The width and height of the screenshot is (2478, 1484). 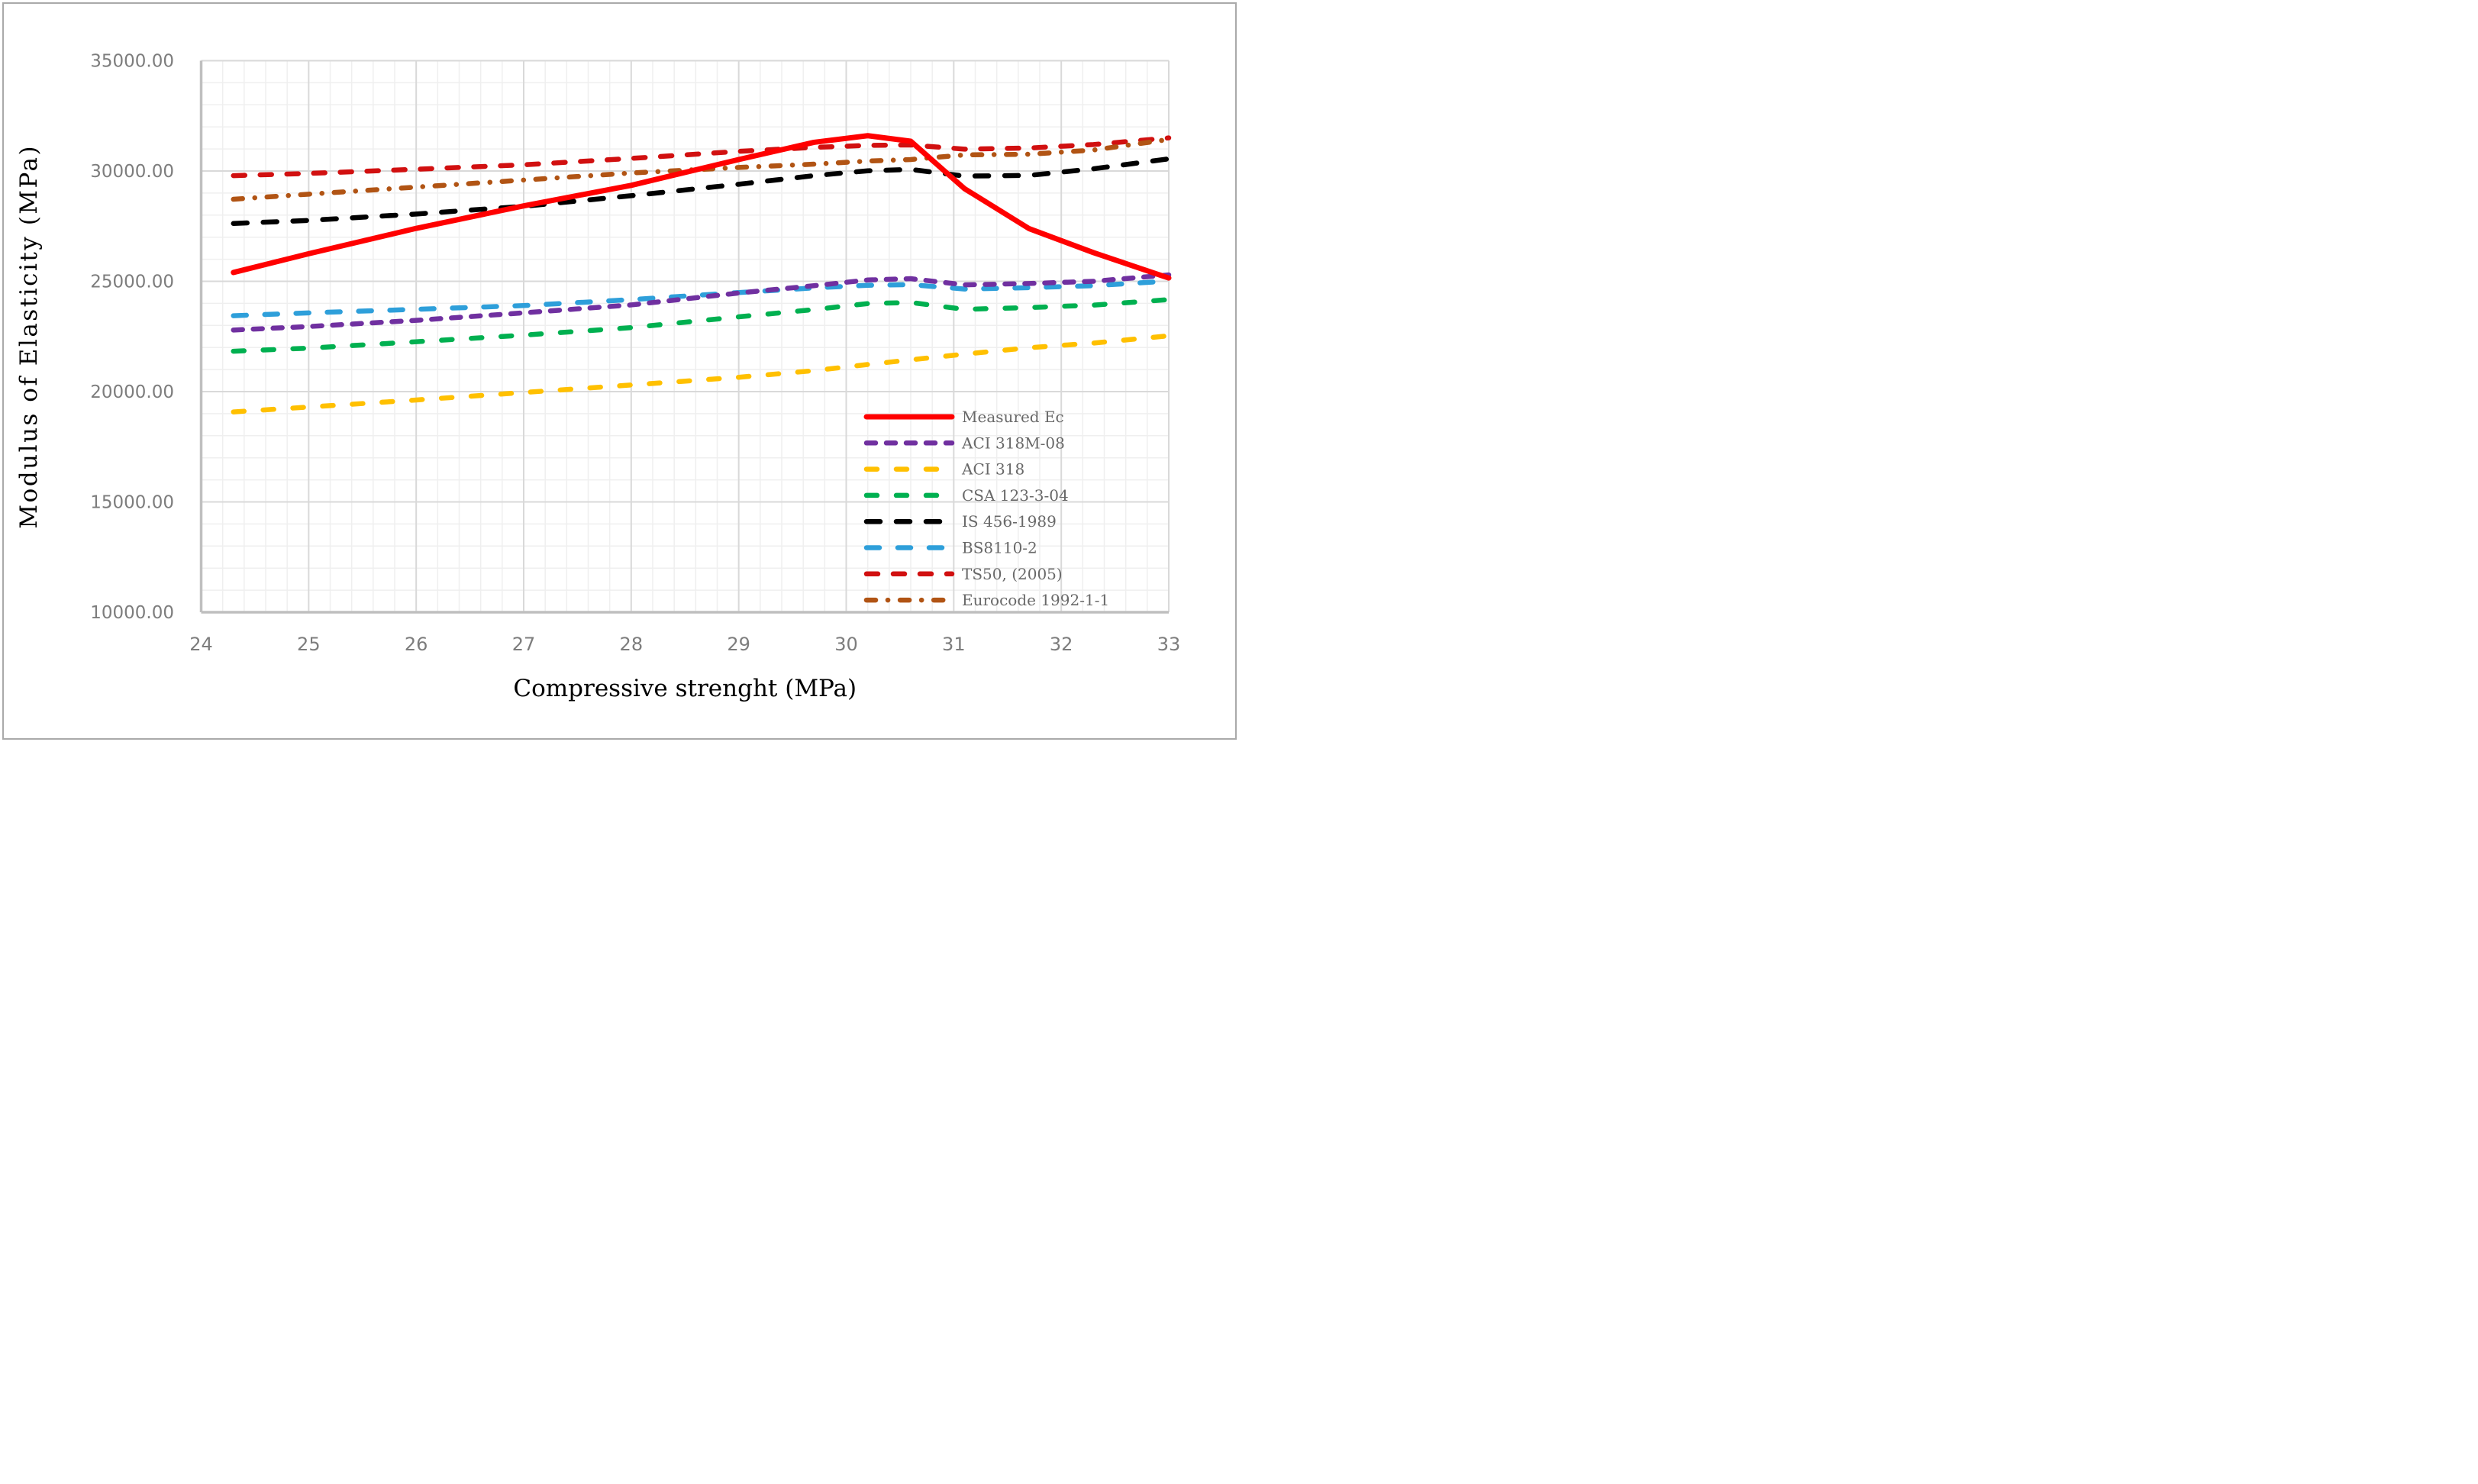 What do you see at coordinates (1015, 495) in the screenshot?
I see `legend-item-label: CSA 123-3-04` at bounding box center [1015, 495].